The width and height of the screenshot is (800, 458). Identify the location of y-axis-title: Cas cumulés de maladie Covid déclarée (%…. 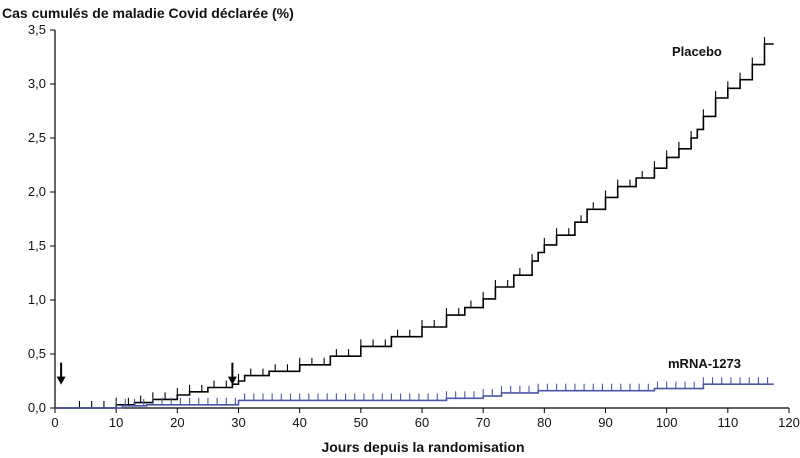
(148, 13).